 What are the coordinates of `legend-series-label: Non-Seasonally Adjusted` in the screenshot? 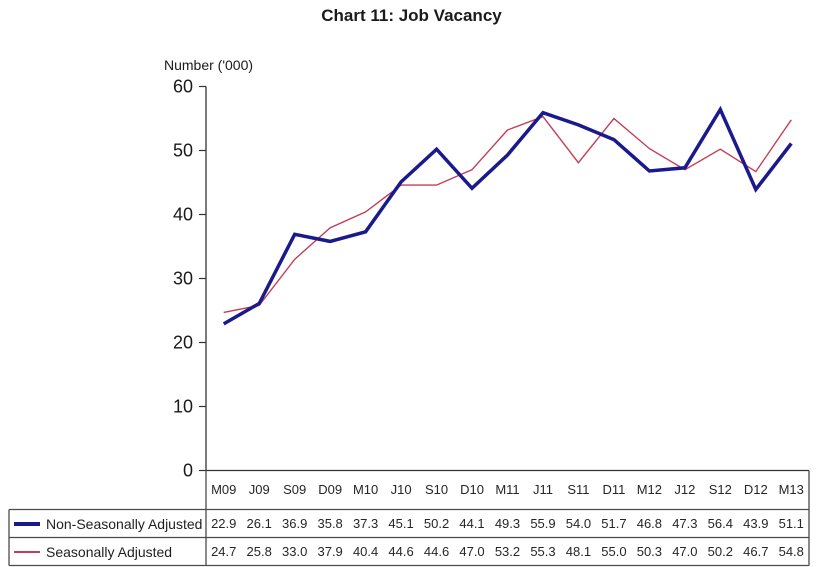 It's located at (124, 523).